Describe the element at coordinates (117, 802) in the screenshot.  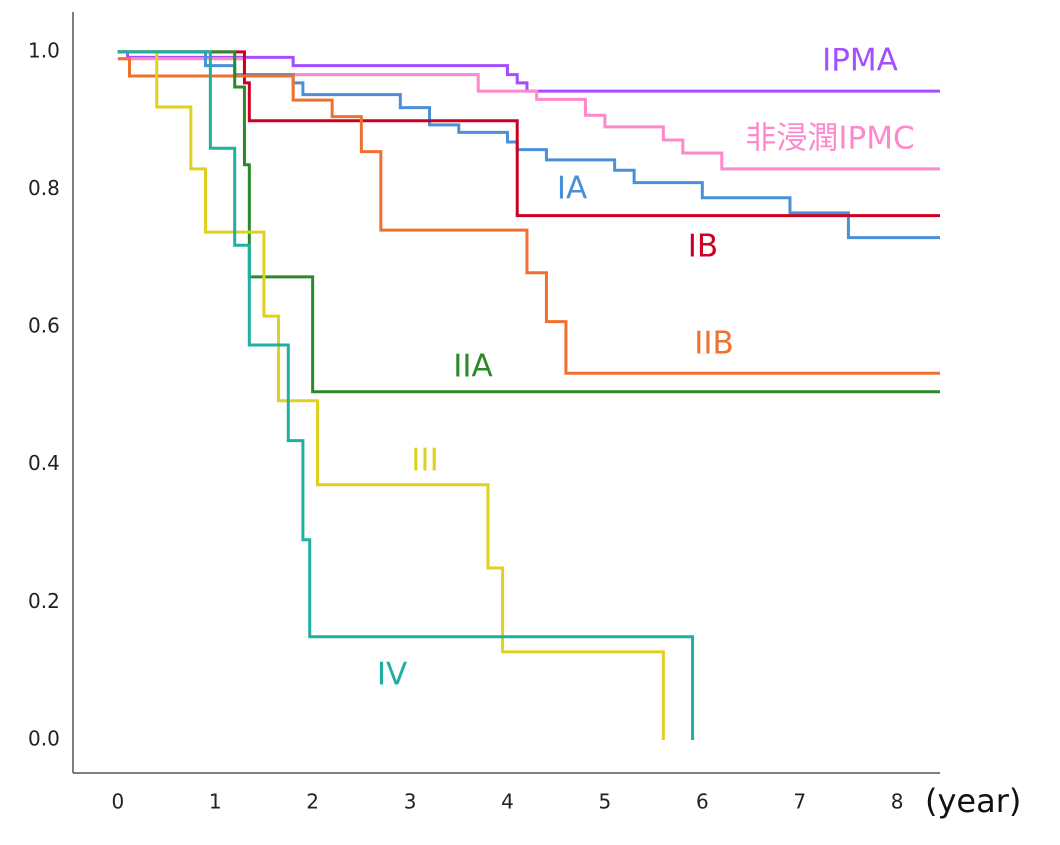
I see `x-tick-label: 0` at that location.